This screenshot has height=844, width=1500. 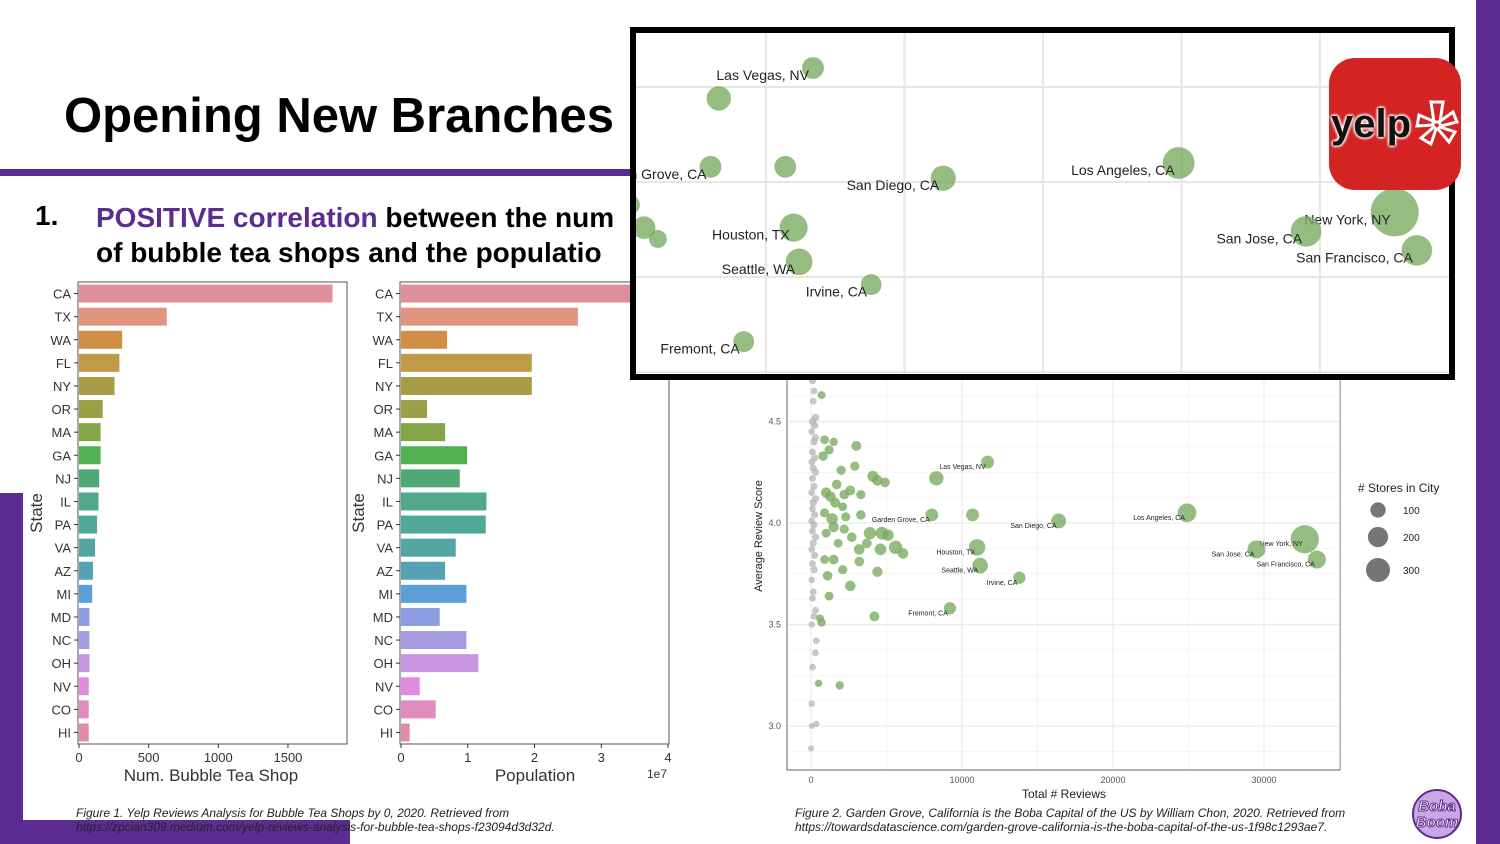 I want to click on bar1-ylabel: State, so click(x=36, y=513).